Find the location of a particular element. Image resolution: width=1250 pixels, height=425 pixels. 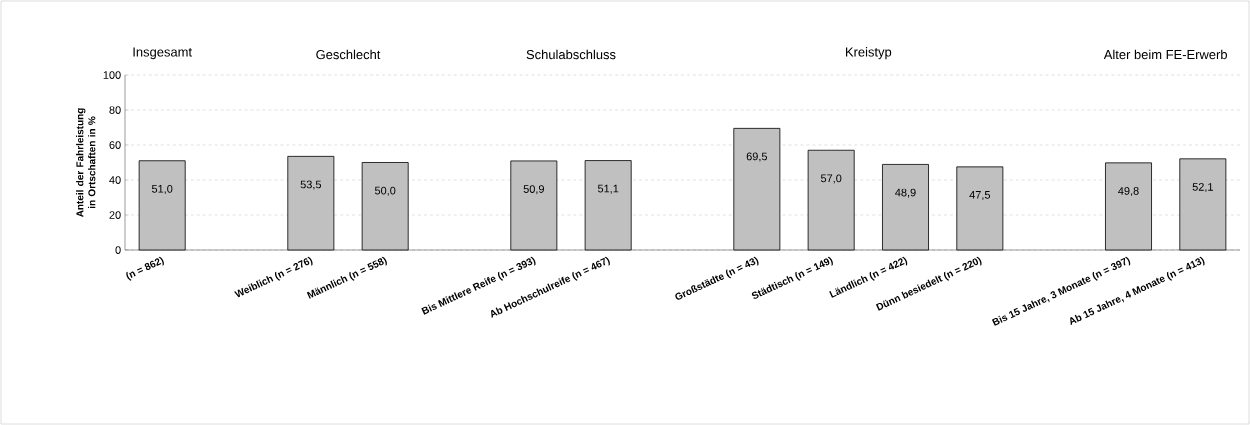

data-label: 49,8 is located at coordinates (1128, 192).